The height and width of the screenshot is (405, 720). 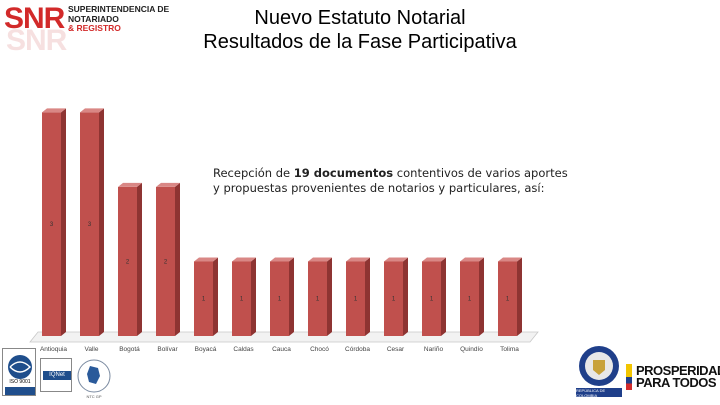 I want to click on data-label-cauca: 1, so click(x=280, y=300).